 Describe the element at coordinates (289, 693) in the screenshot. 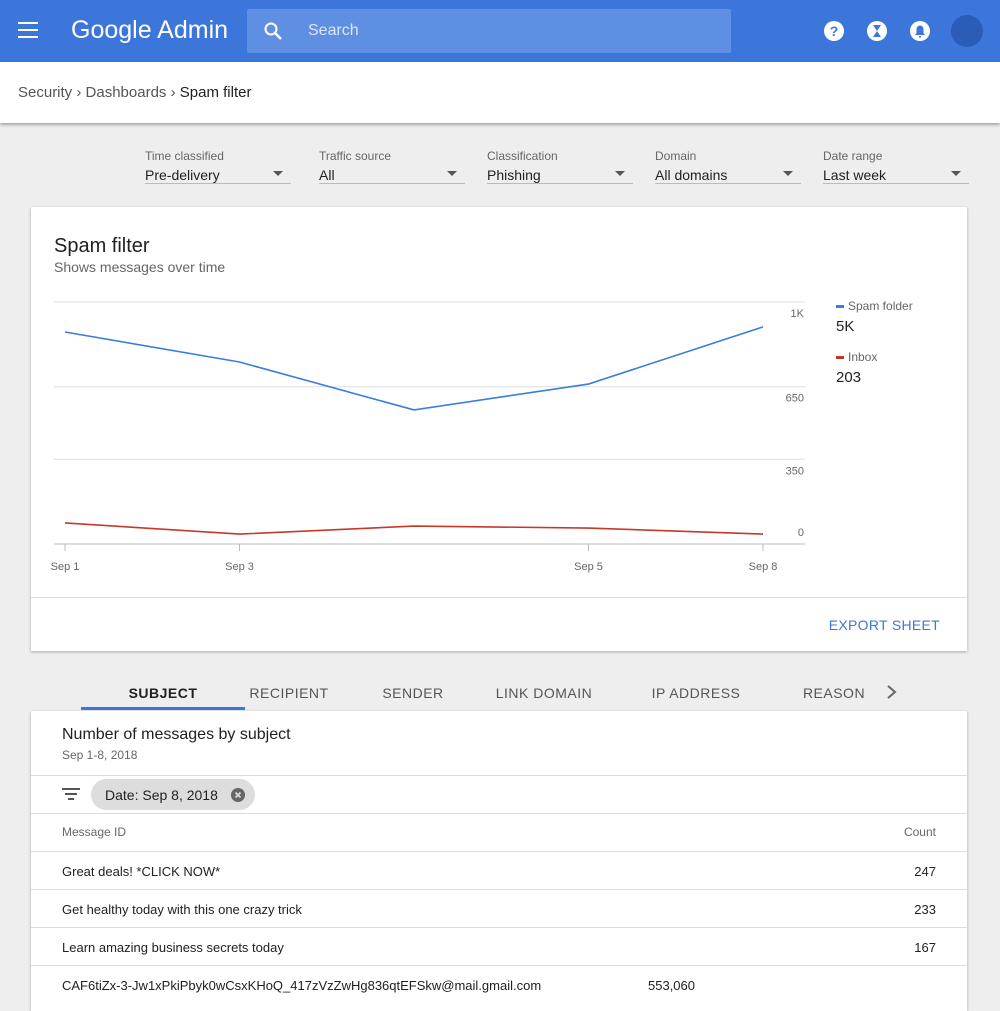

I see `tab: RECIPIENT` at that location.